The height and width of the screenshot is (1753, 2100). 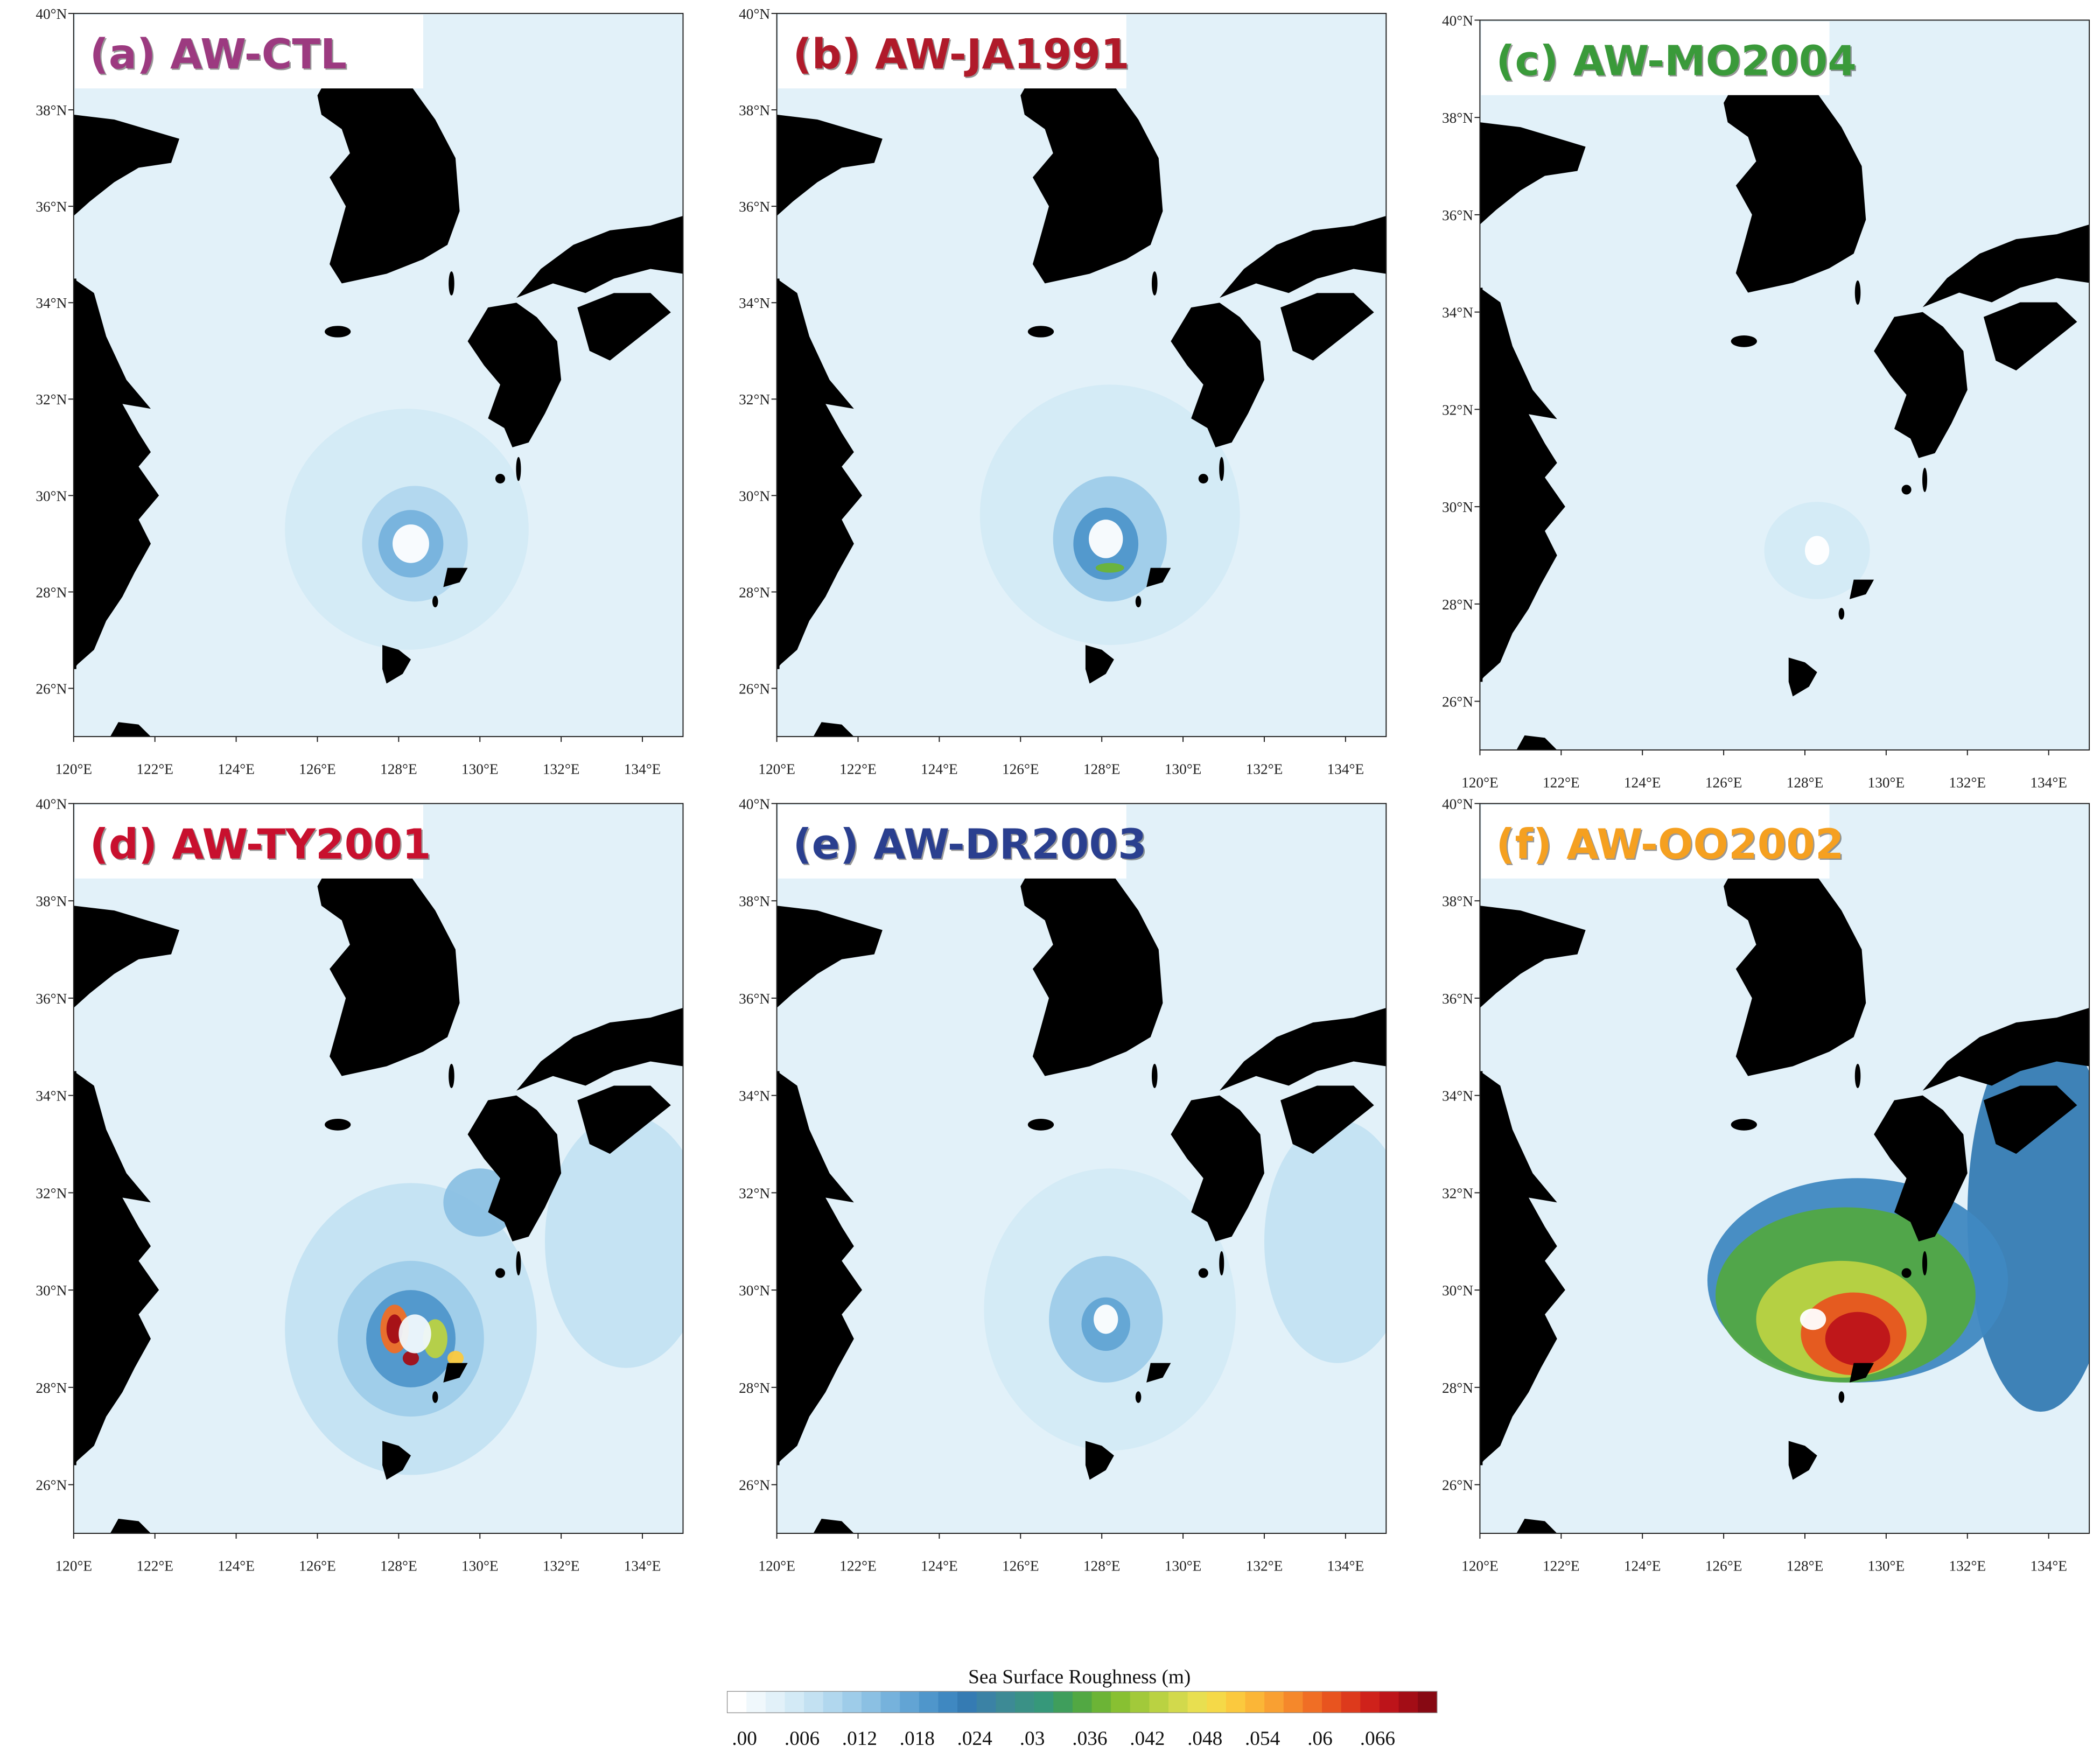 What do you see at coordinates (219, 56) in the screenshot?
I see `panel-title-shadow: (a) AW-CTL` at bounding box center [219, 56].